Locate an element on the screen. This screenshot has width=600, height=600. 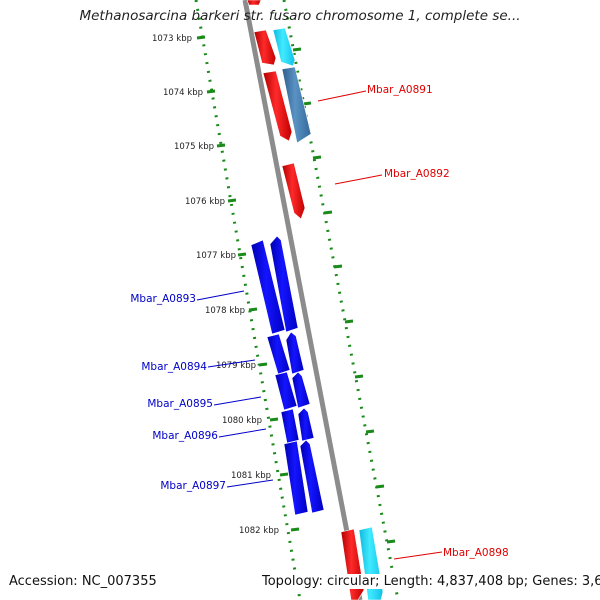
gene-feature-Mbar_A0895-left is located at coordinates (286, 391).